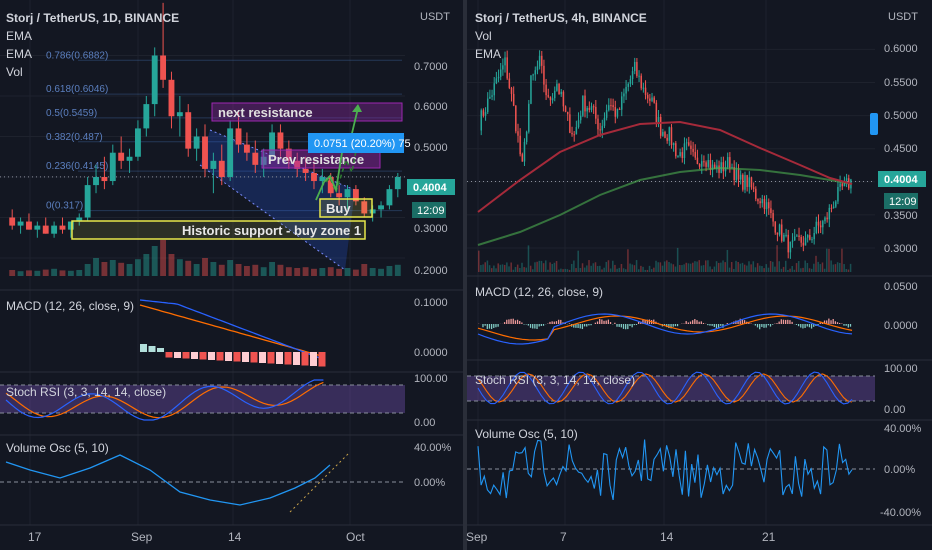 The height and width of the screenshot is (550, 932). I want to click on left-study-ema-2: EMA, so click(19, 54).